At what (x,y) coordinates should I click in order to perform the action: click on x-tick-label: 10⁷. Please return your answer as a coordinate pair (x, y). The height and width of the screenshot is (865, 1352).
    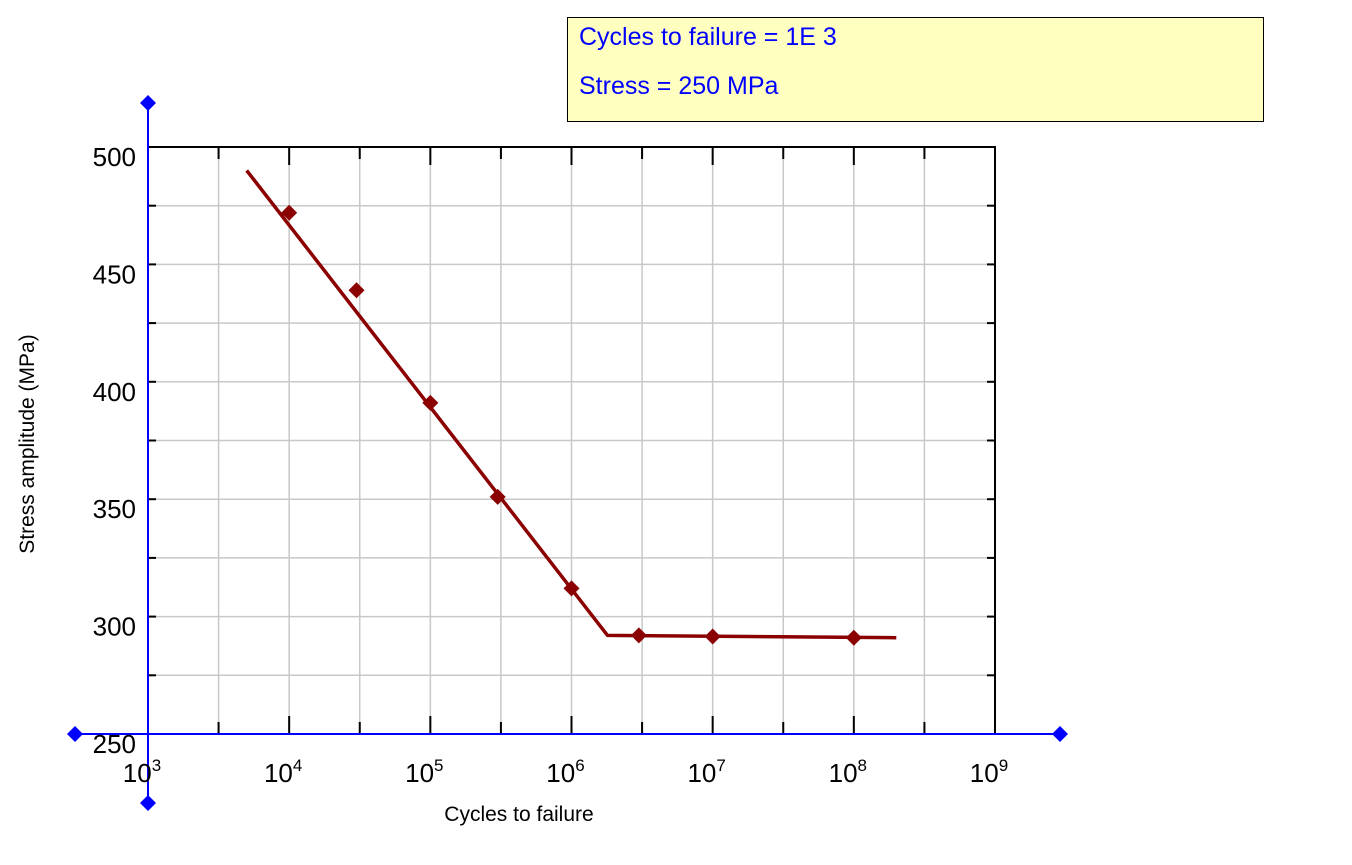
    Looking at the image, I should click on (706, 772).